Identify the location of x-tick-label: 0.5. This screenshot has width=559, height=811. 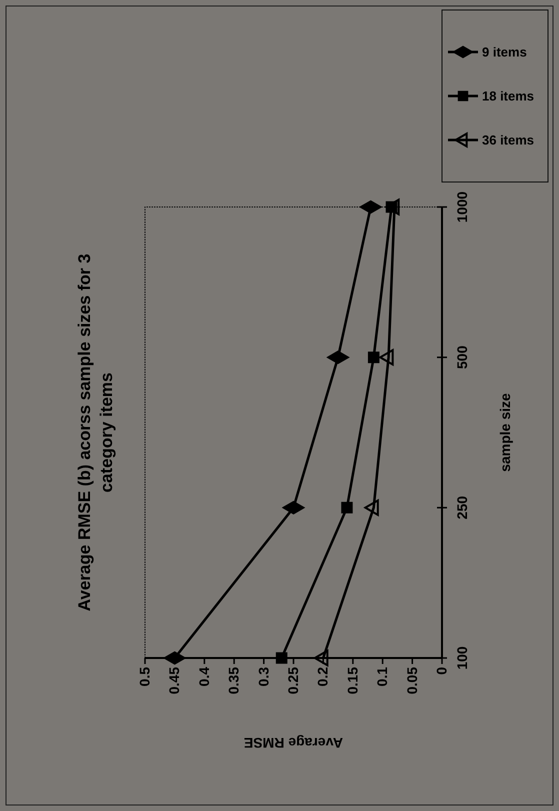
(144, 676).